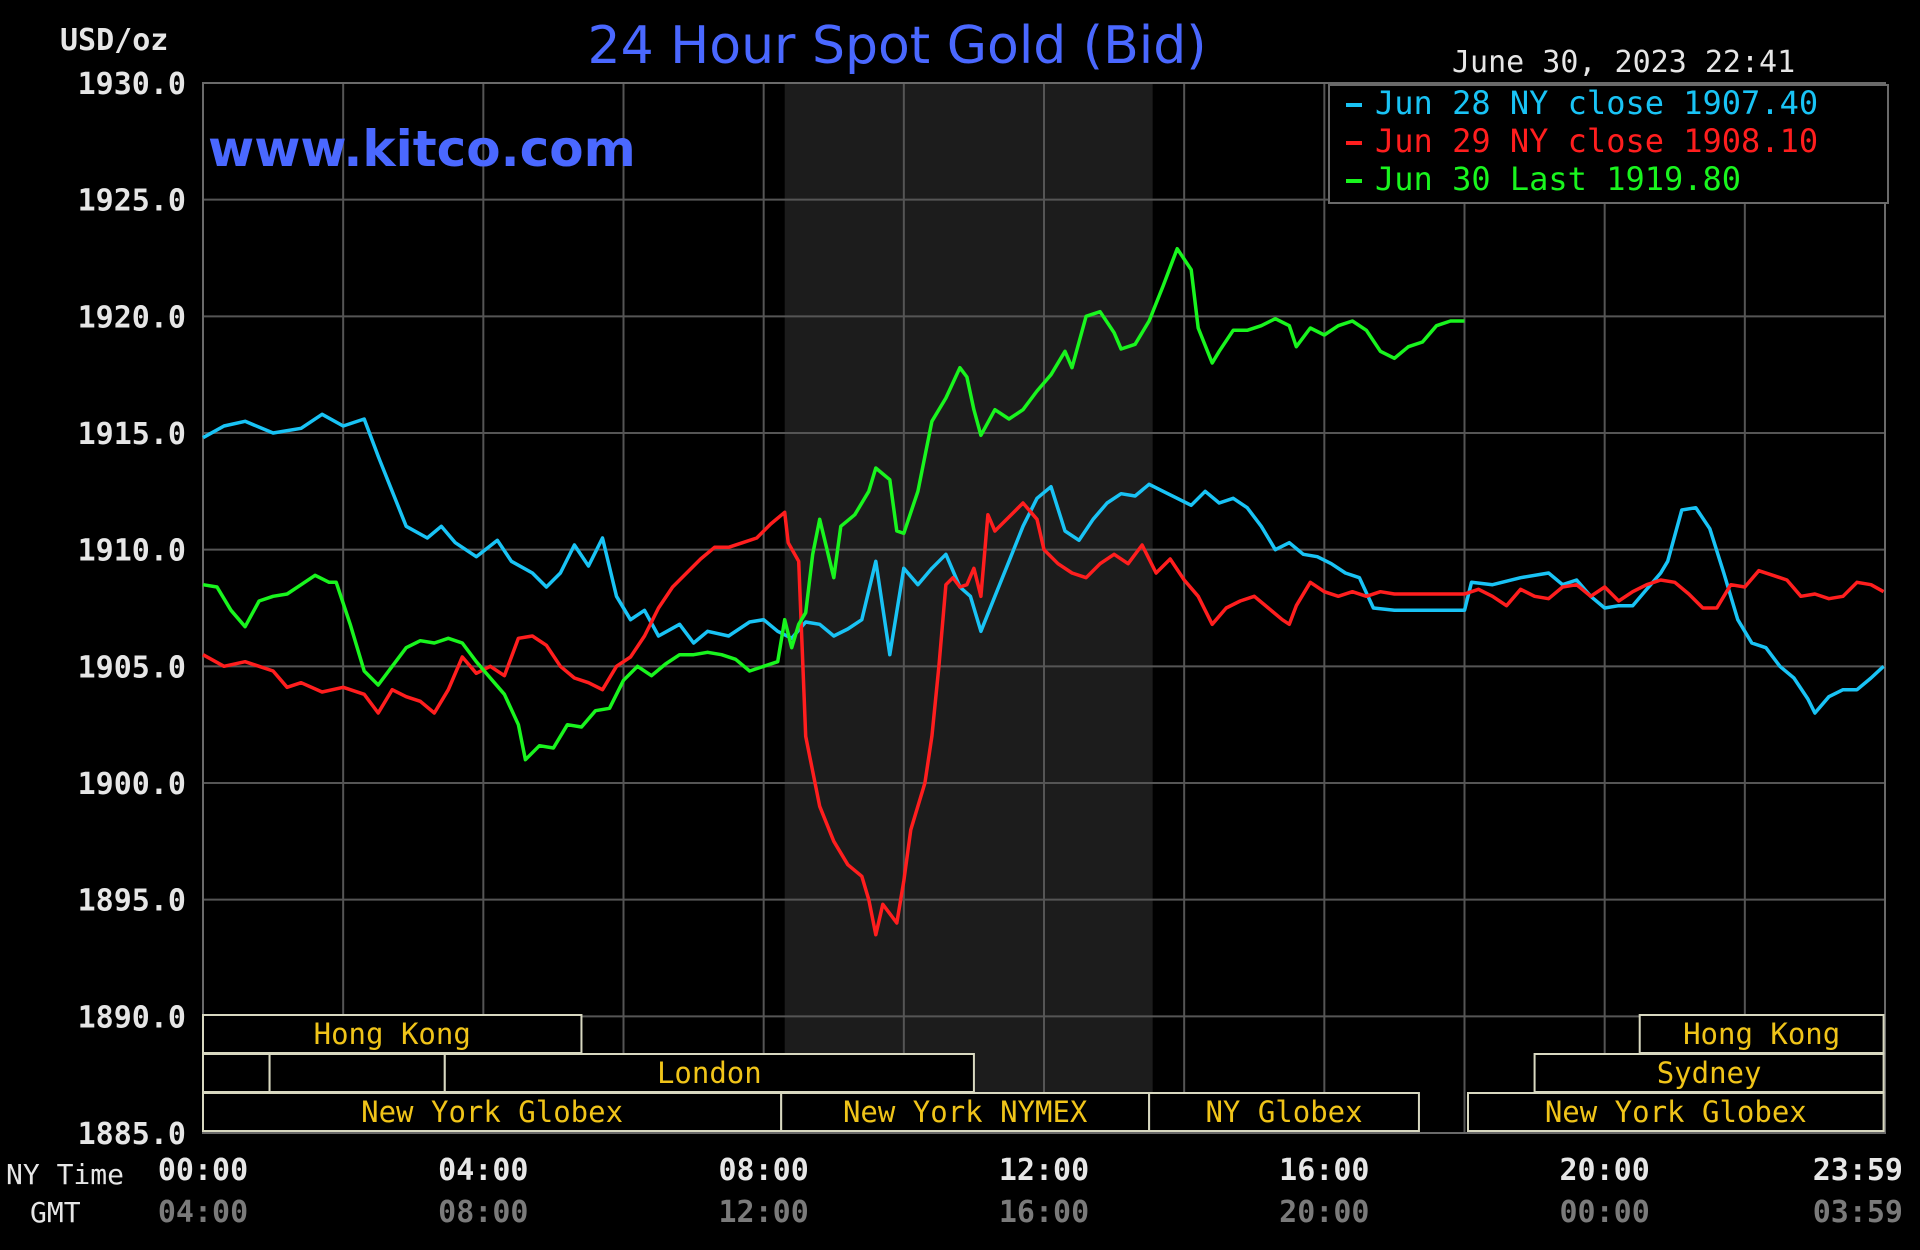 This screenshot has height=1250, width=1920. What do you see at coordinates (132, 901) in the screenshot?
I see `y-tick-label: 1895.0` at bounding box center [132, 901].